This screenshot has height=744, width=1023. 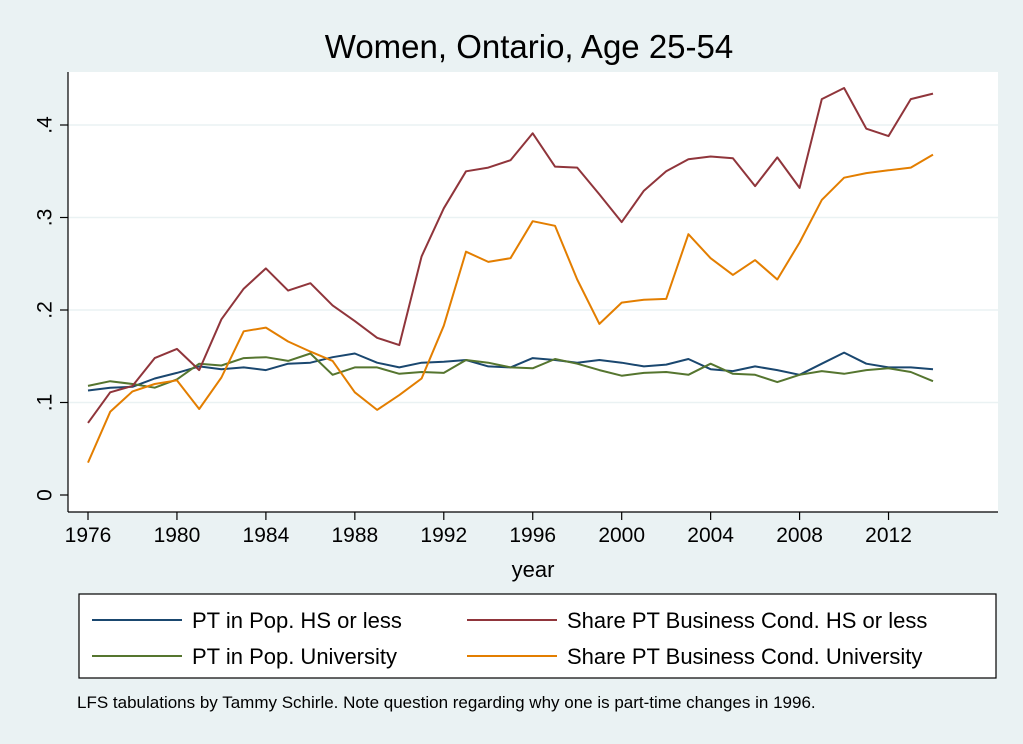 What do you see at coordinates (177, 535) in the screenshot?
I see `x-tick-label: 1980` at bounding box center [177, 535].